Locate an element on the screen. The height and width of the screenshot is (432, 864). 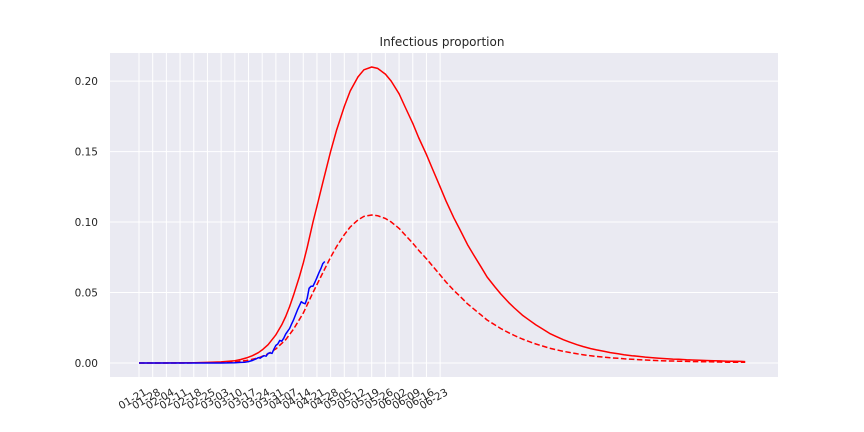
chart-title: Infectious proportion is located at coordinates (442, 42).